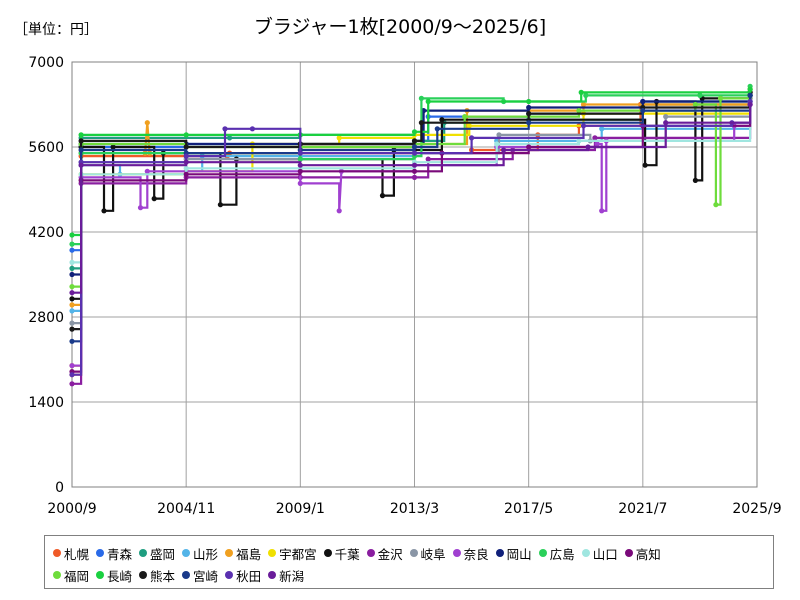 Image resolution: width=800 pixels, height=600 pixels. What do you see at coordinates (120, 576) in the screenshot?
I see `legend-label: 長崎` at bounding box center [120, 576].